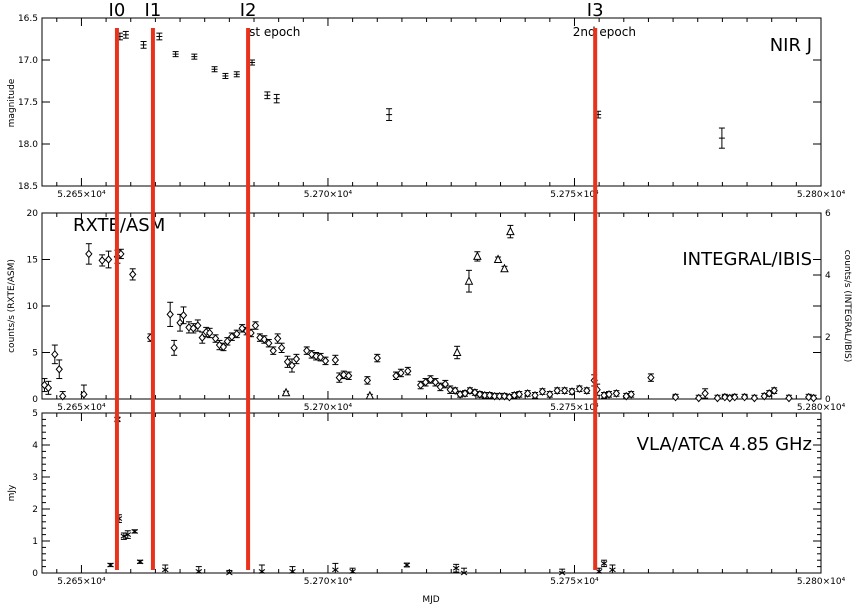 The height and width of the screenshot is (610, 856). Describe the element at coordinates (747, 259) in the screenshot. I see `xray-right-title: INTEGRAL/IBIS` at that location.